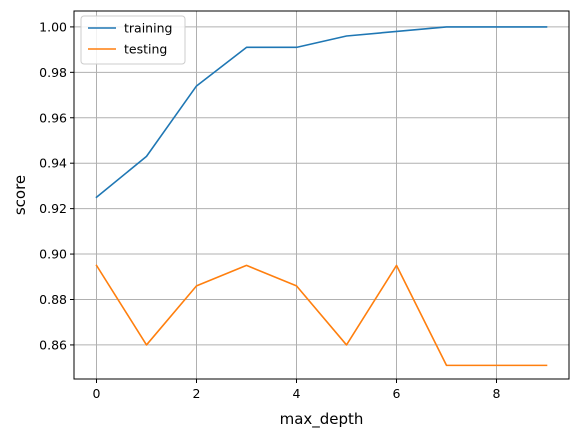 The width and height of the screenshot is (580, 437). What do you see at coordinates (20, 195) in the screenshot?
I see `y-axis-label: score` at bounding box center [20, 195].